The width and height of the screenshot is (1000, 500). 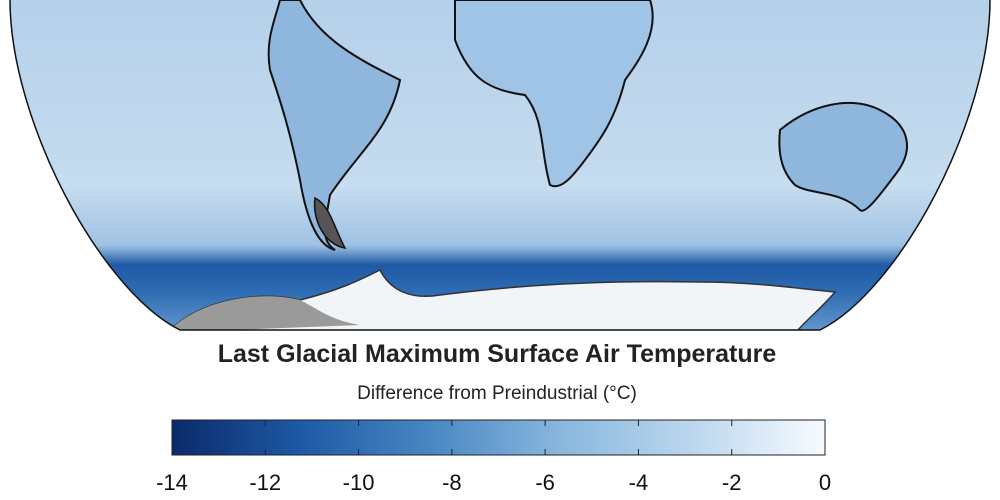 I want to click on colorbar-tick-label: 0, so click(x=825, y=482).